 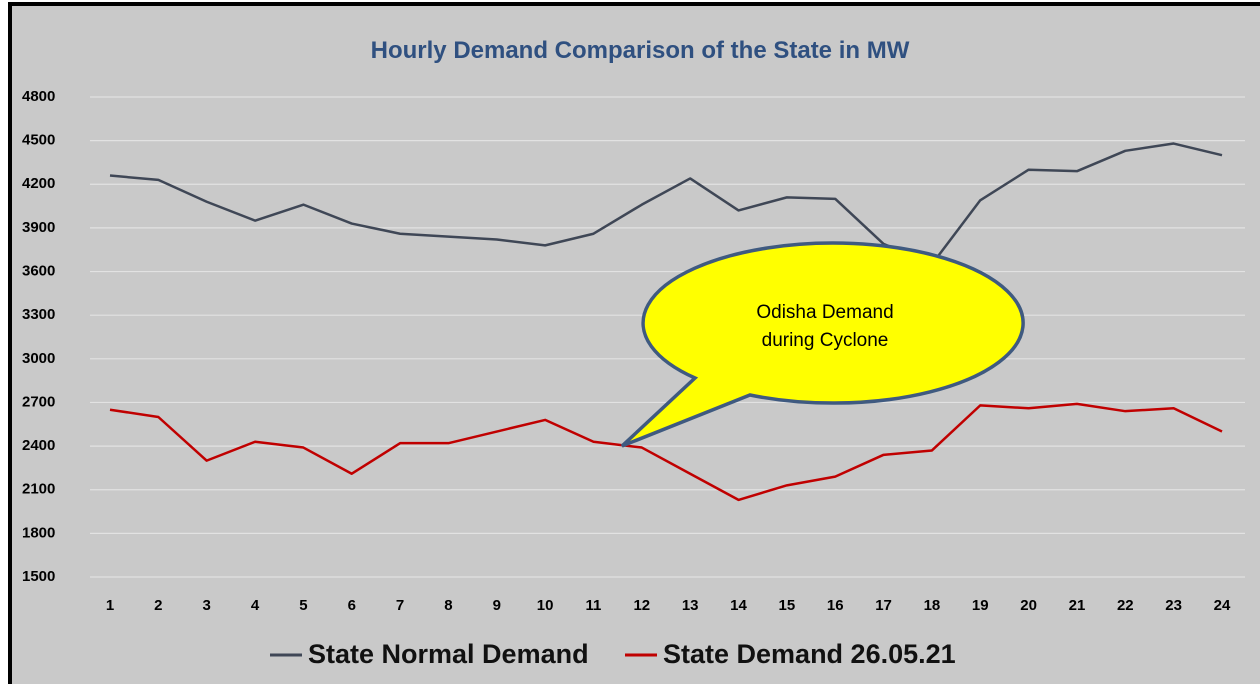 I want to click on y-tick-label: 2700, so click(x=38, y=401).